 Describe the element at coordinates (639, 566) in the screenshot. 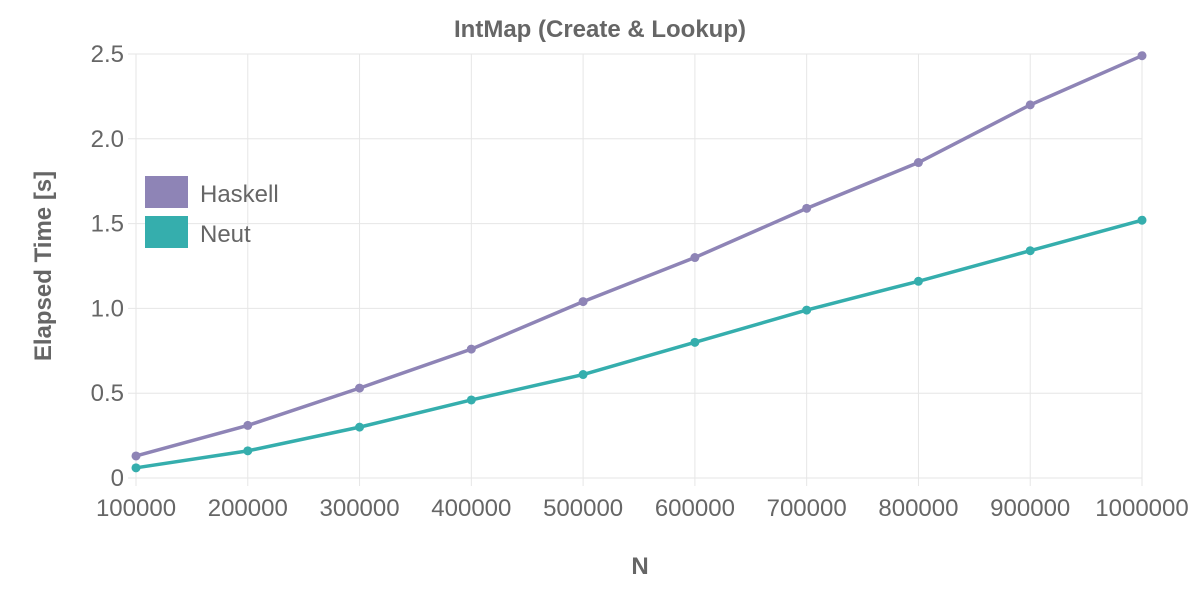

I see `x-axis-title: N` at that location.